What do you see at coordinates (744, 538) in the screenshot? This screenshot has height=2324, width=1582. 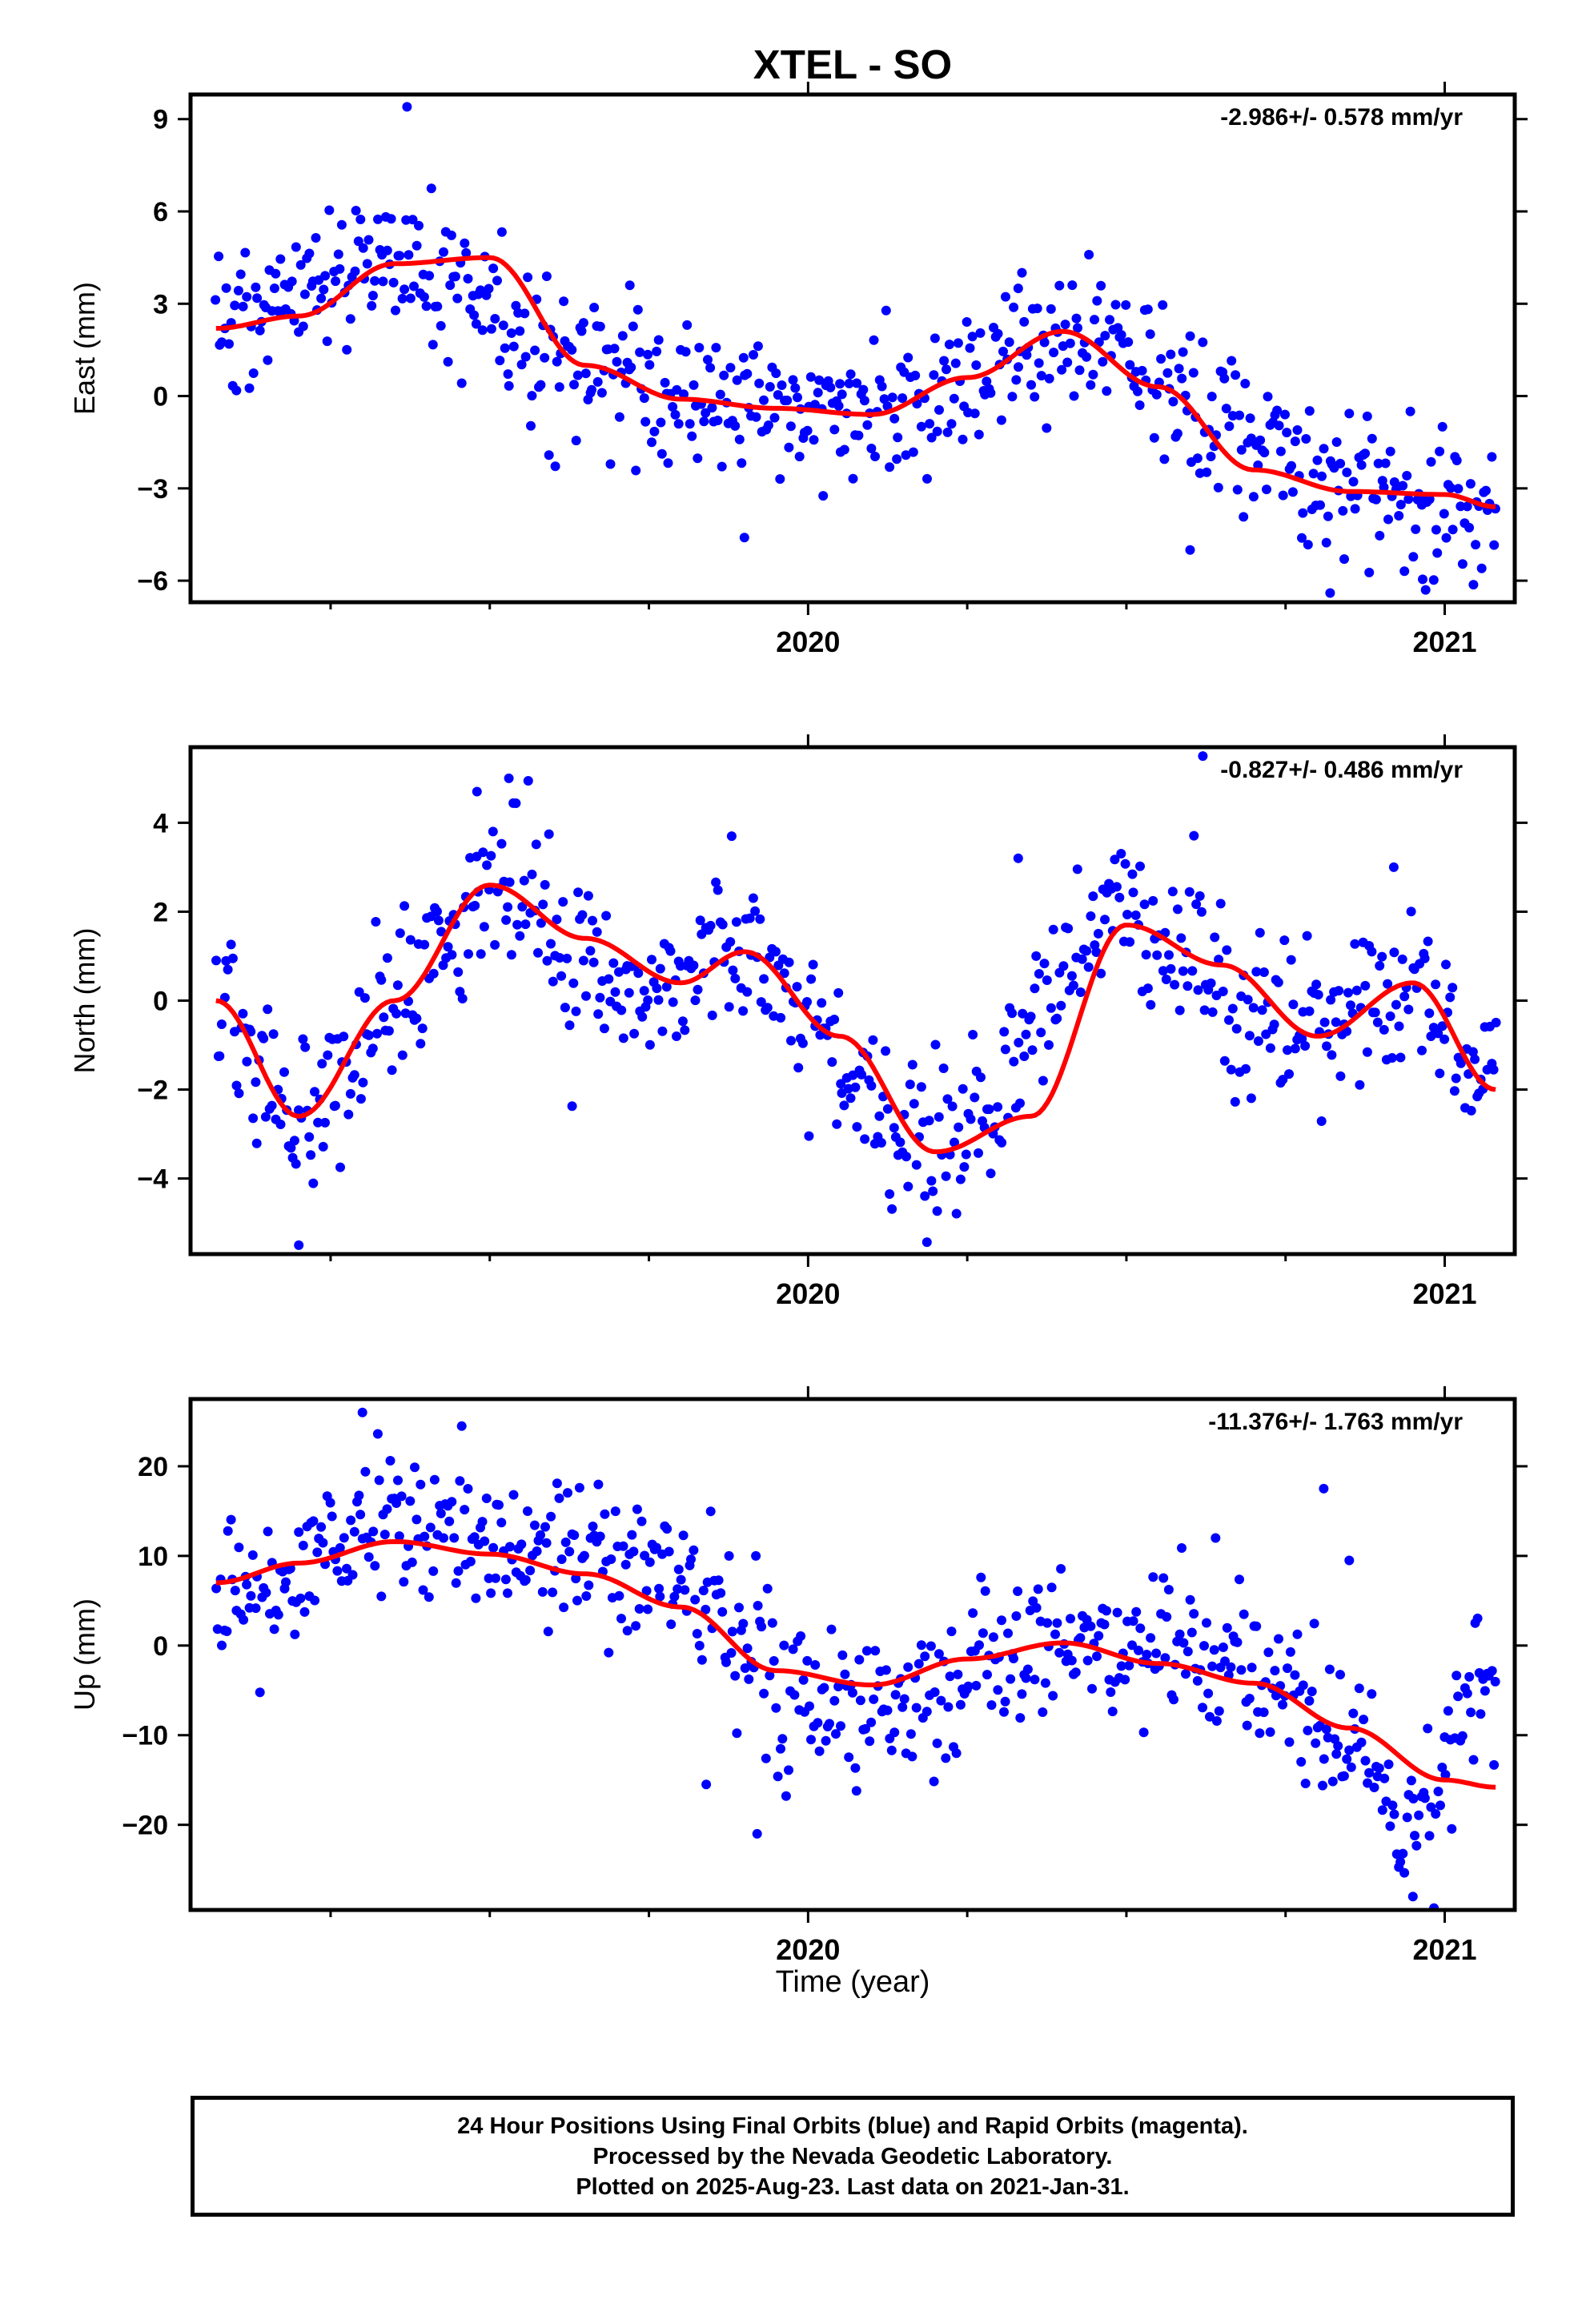 I see `east-outlier-point` at bounding box center [744, 538].